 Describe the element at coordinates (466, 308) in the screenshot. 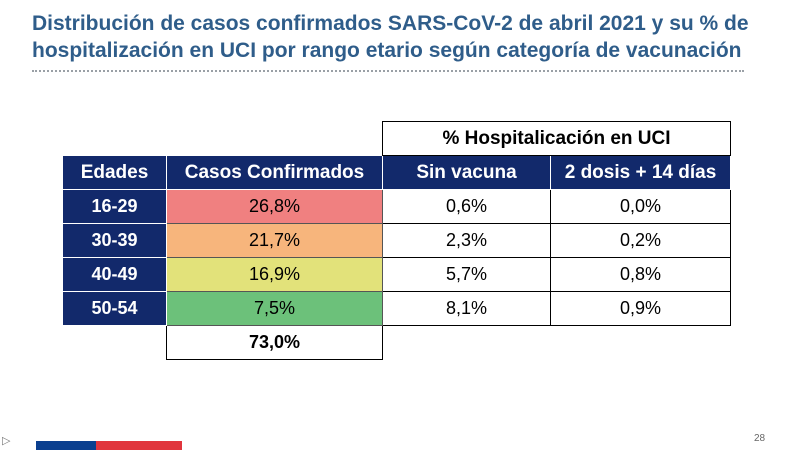

I see `no-vaccine-cell: 8,1%` at that location.